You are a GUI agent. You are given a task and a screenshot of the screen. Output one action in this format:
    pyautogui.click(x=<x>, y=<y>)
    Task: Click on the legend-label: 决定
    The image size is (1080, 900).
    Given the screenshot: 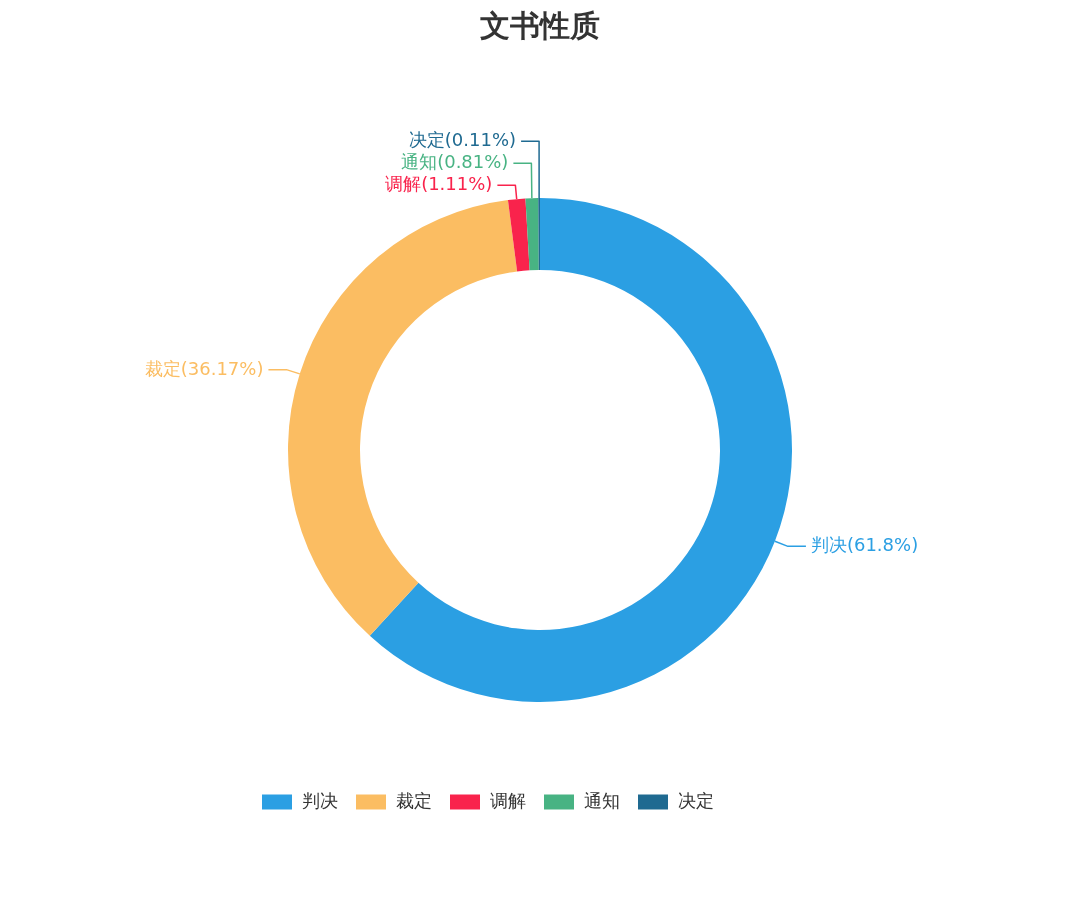 What is the action you would take?
    pyautogui.click(x=696, y=800)
    